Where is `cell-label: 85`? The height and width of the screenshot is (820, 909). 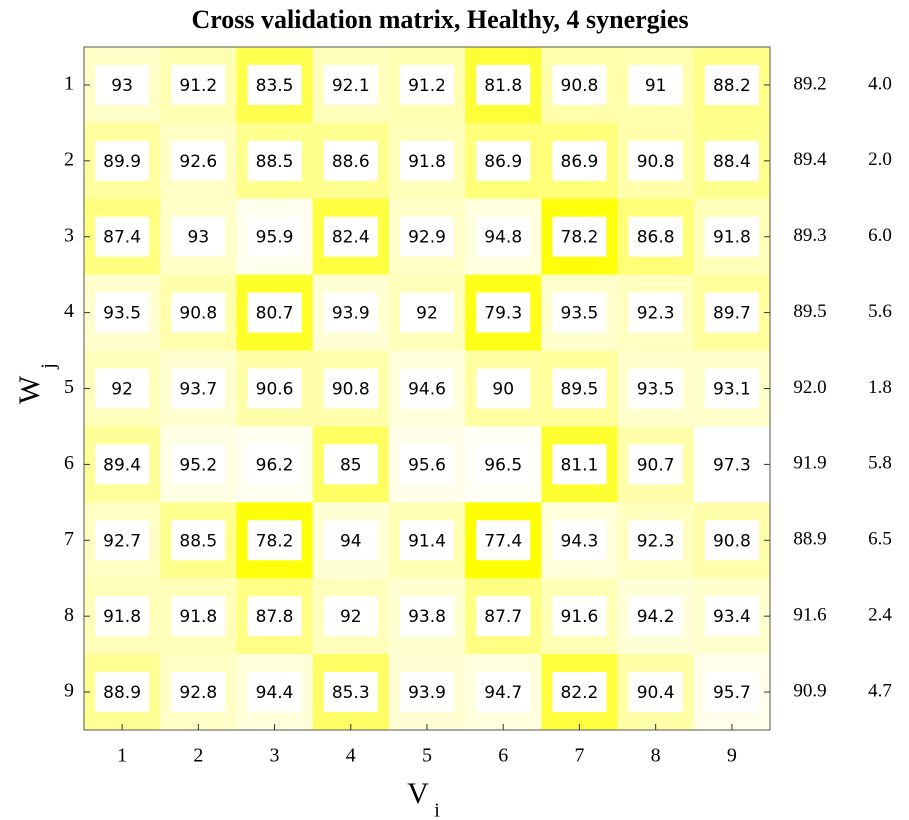 cell-label: 85 is located at coordinates (351, 465).